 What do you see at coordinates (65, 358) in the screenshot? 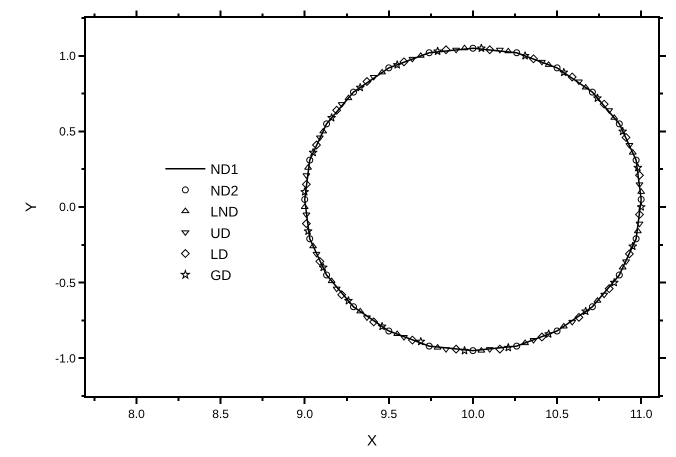
I see `y-tick-label: -1.0` at bounding box center [65, 358].